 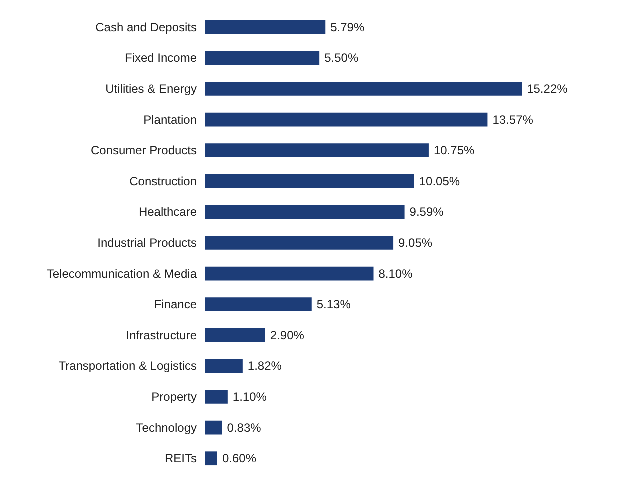 What do you see at coordinates (287, 335) in the screenshot?
I see `data-label: 2.90%` at bounding box center [287, 335].